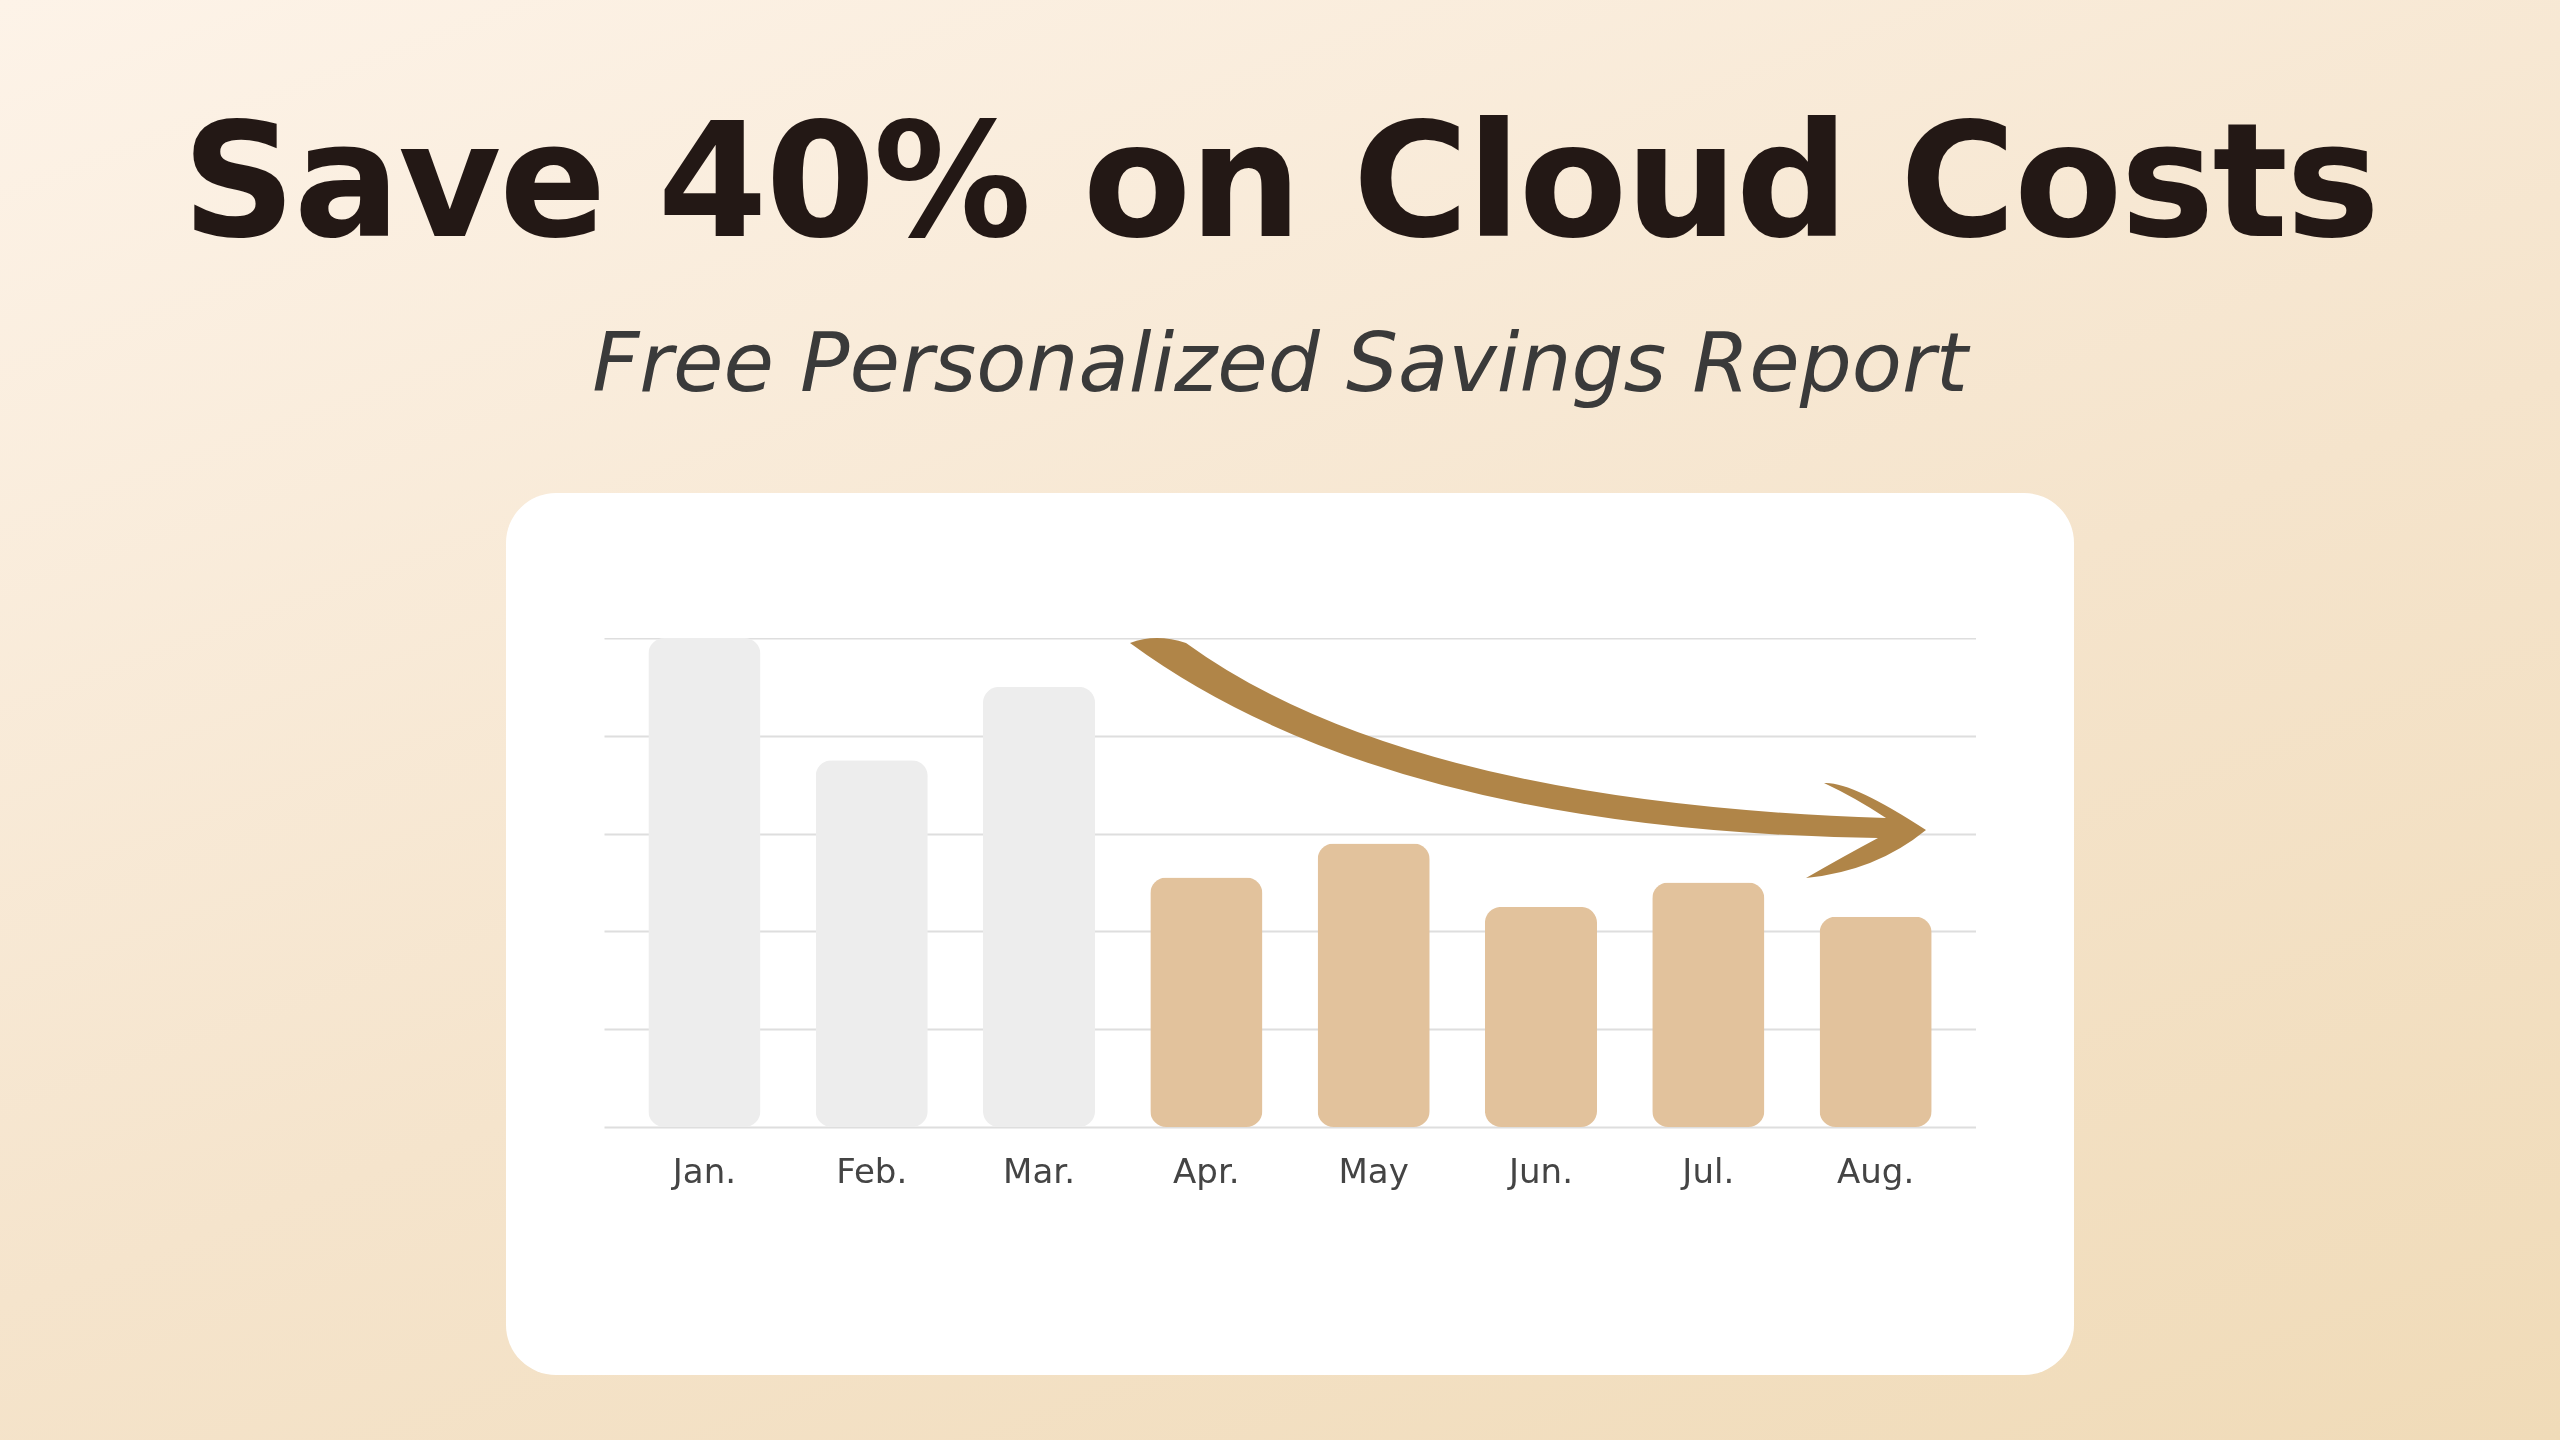 The height and width of the screenshot is (1440, 2560). Describe the element at coordinates (1206, 1170) in the screenshot. I see `x-tick-label: Apr.` at that location.